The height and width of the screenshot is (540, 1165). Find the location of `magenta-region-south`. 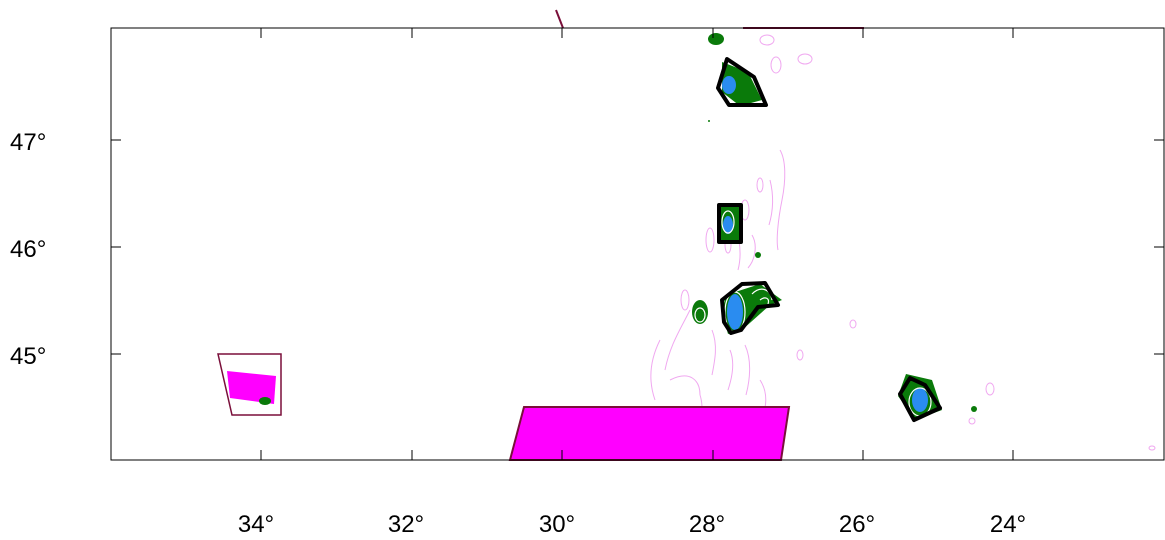

magenta-region-south is located at coordinates (649, 433).